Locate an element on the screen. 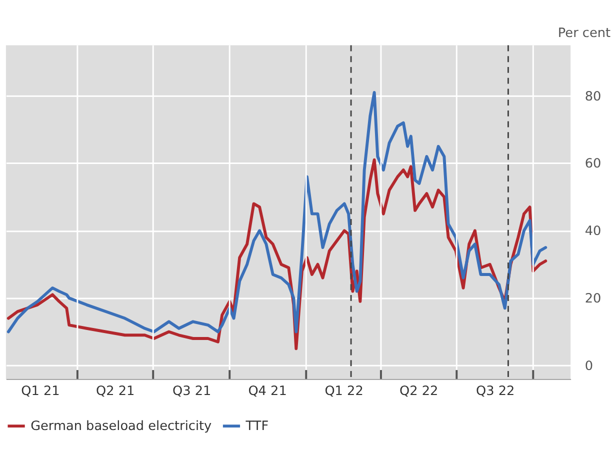  y-tick-label: 40 is located at coordinates (593, 232).